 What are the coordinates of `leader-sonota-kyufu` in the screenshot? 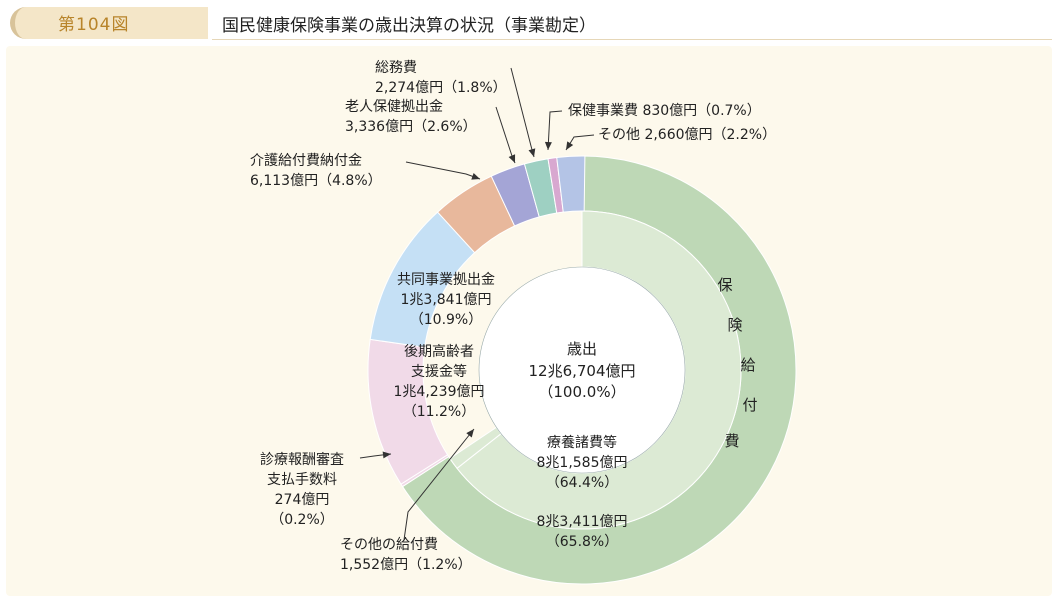 It's located at (439, 484).